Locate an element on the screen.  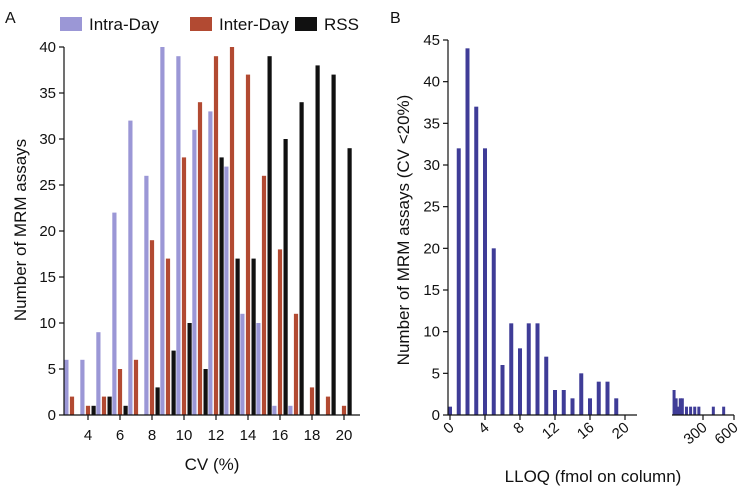
x-tick-label: 12 is located at coordinates (216, 435).